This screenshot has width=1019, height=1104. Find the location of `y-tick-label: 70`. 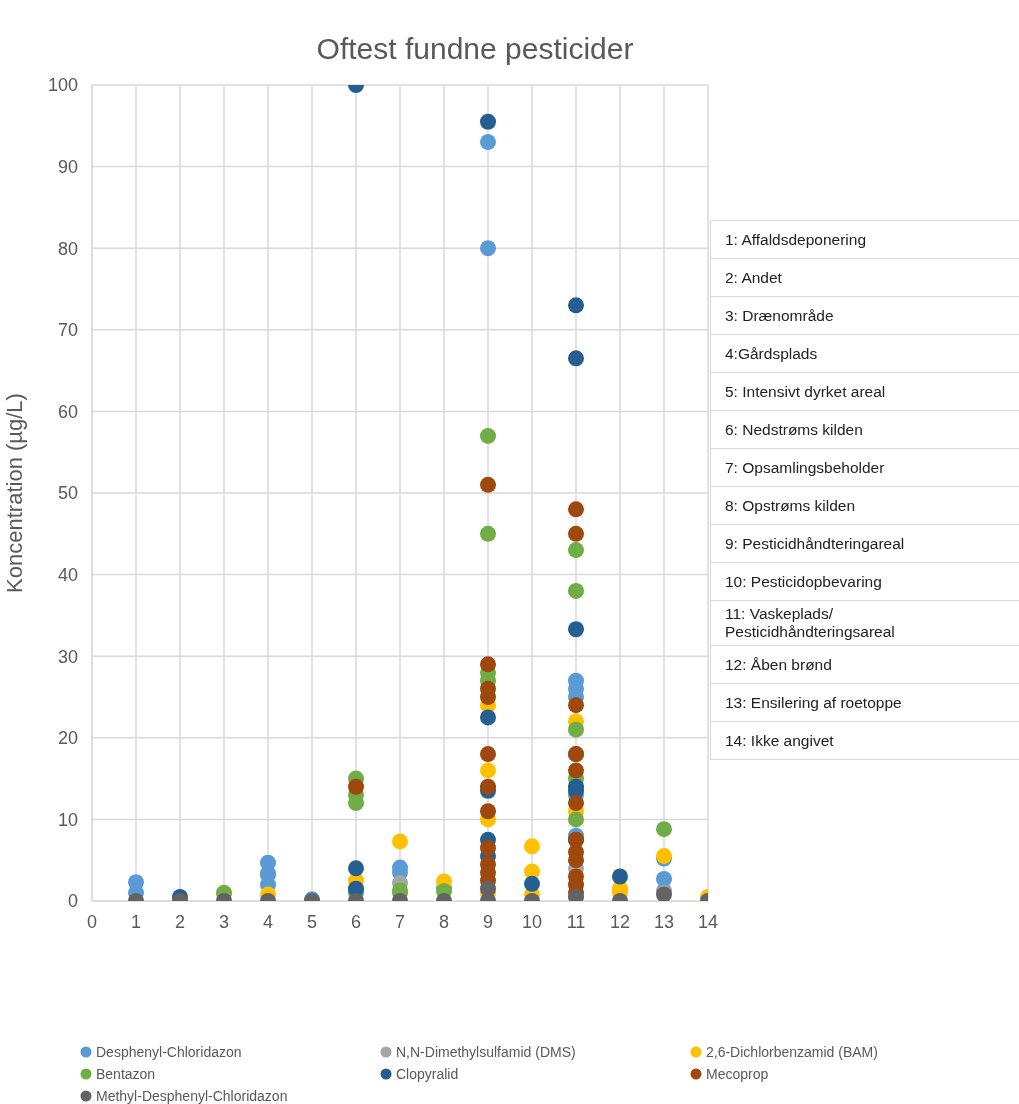

y-tick-label: 70 is located at coordinates (67, 330).